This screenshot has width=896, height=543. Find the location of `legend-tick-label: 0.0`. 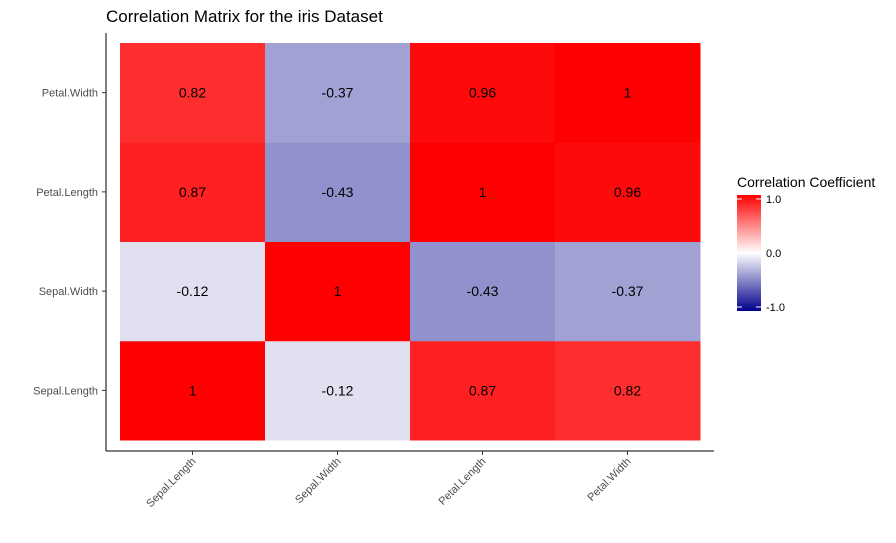

legend-tick-label: 0.0 is located at coordinates (773, 254).